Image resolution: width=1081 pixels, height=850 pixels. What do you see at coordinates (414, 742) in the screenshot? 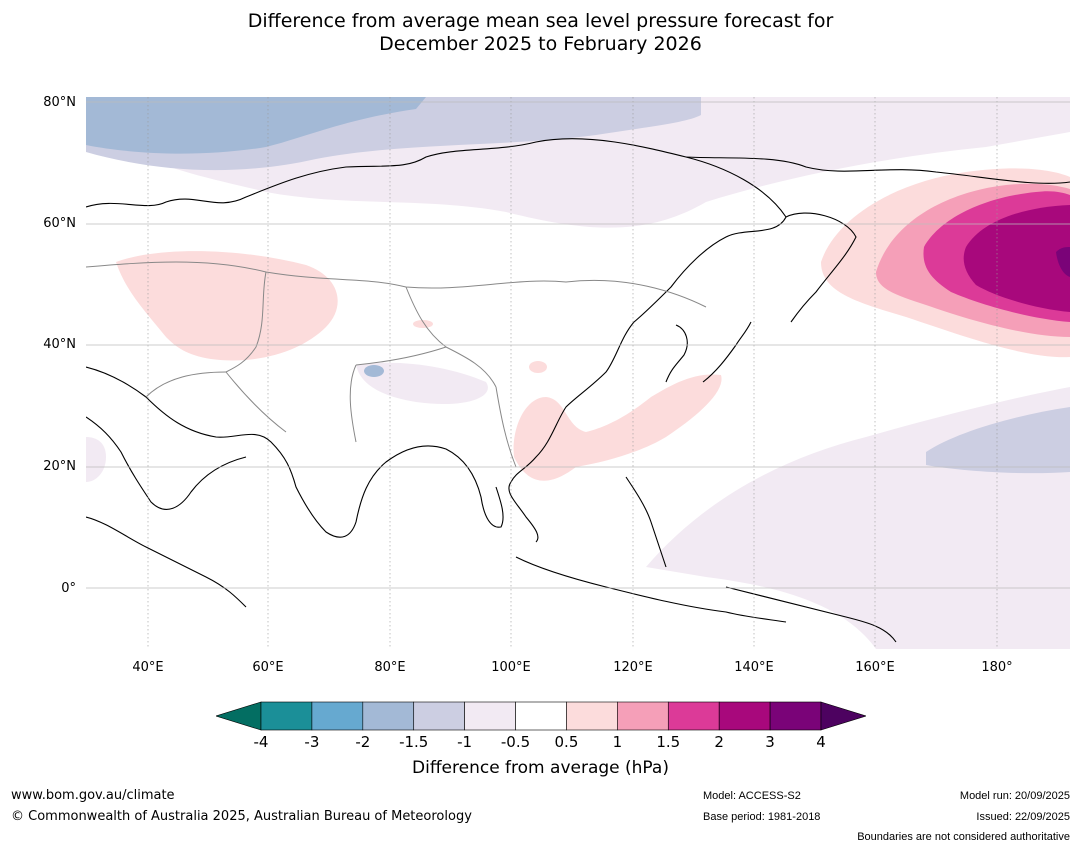
I see `colorbar-tick-label: -1.5` at bounding box center [414, 742].